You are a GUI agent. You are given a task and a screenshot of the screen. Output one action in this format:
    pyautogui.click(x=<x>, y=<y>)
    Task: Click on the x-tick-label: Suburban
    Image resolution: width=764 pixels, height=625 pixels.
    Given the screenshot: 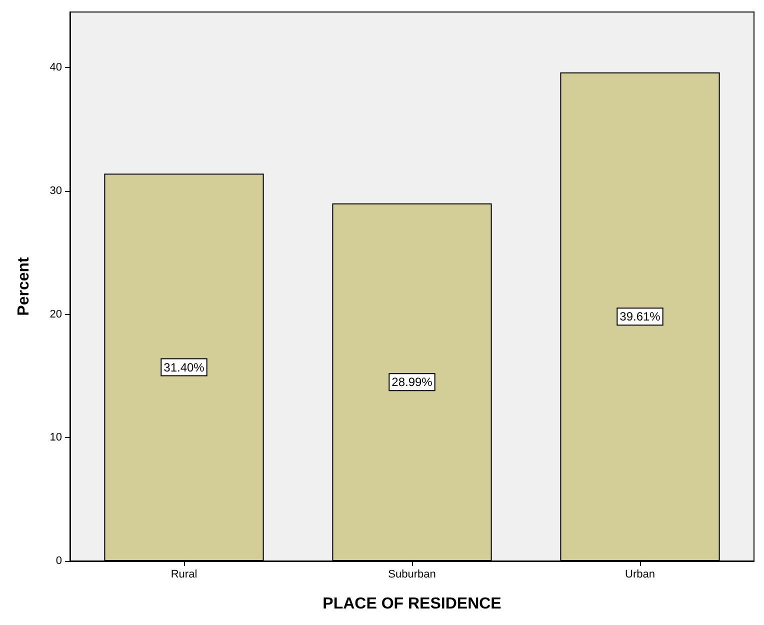 What is the action you would take?
    pyautogui.click(x=412, y=574)
    